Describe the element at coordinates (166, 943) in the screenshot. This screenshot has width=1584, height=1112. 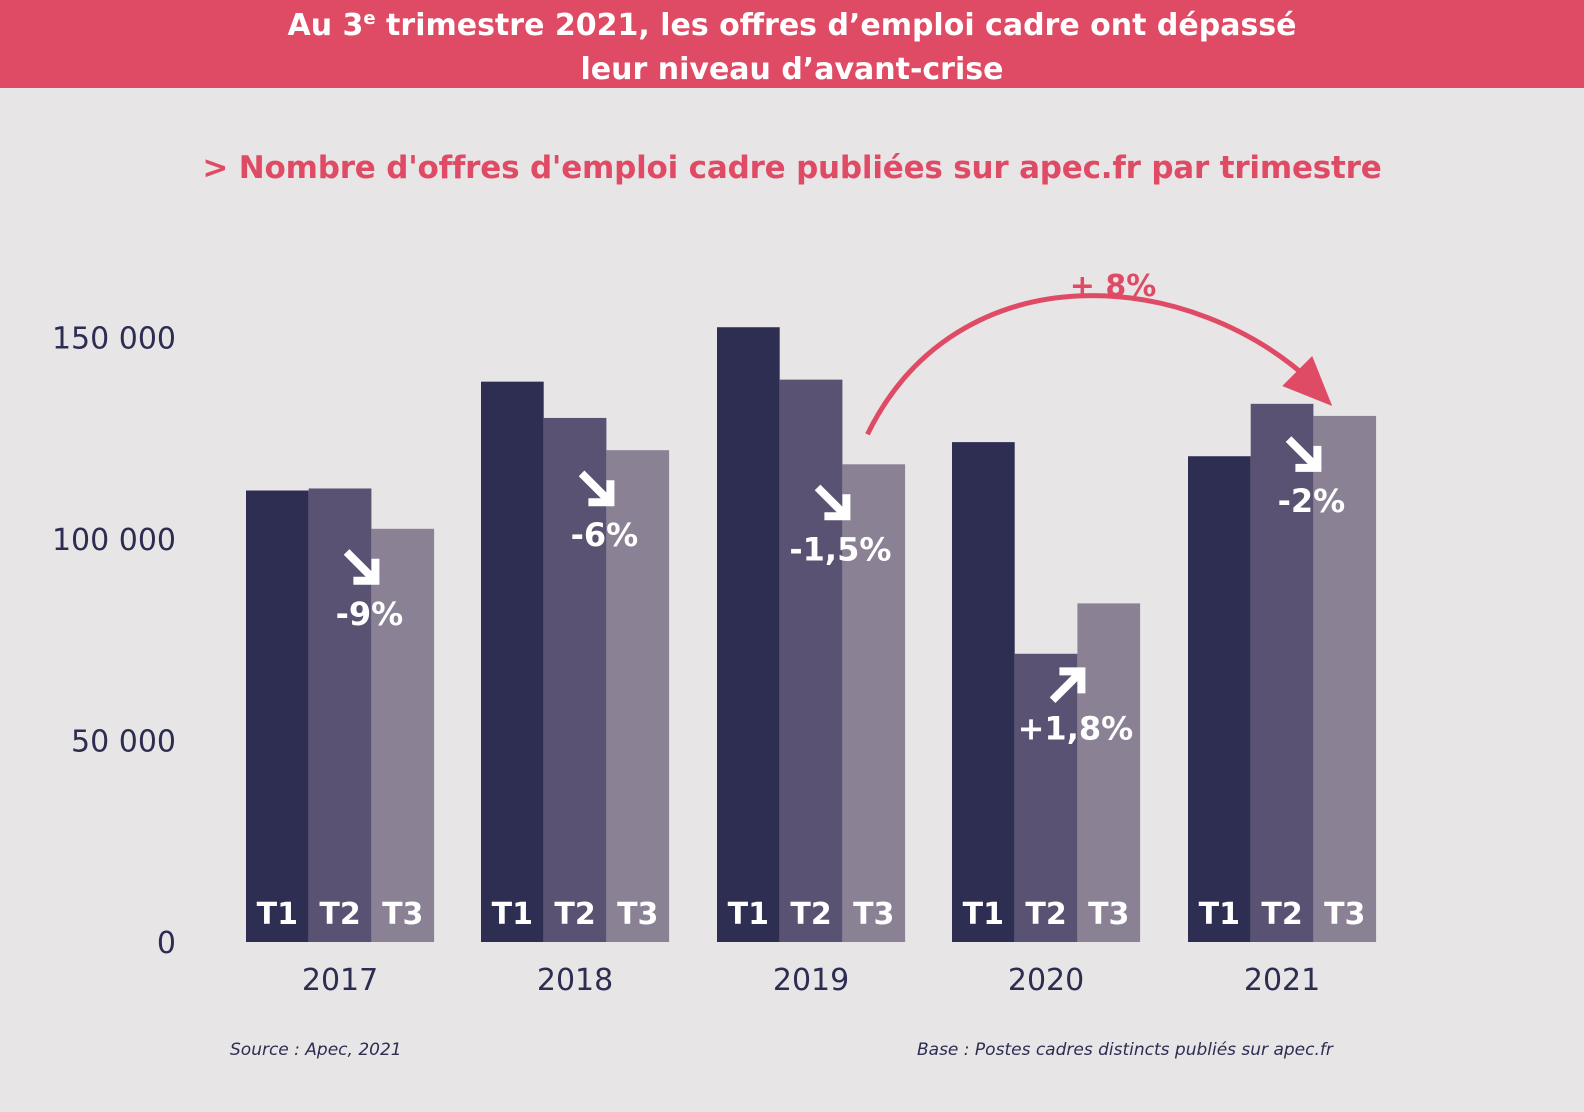
I see `y-tick-label: 0` at that location.